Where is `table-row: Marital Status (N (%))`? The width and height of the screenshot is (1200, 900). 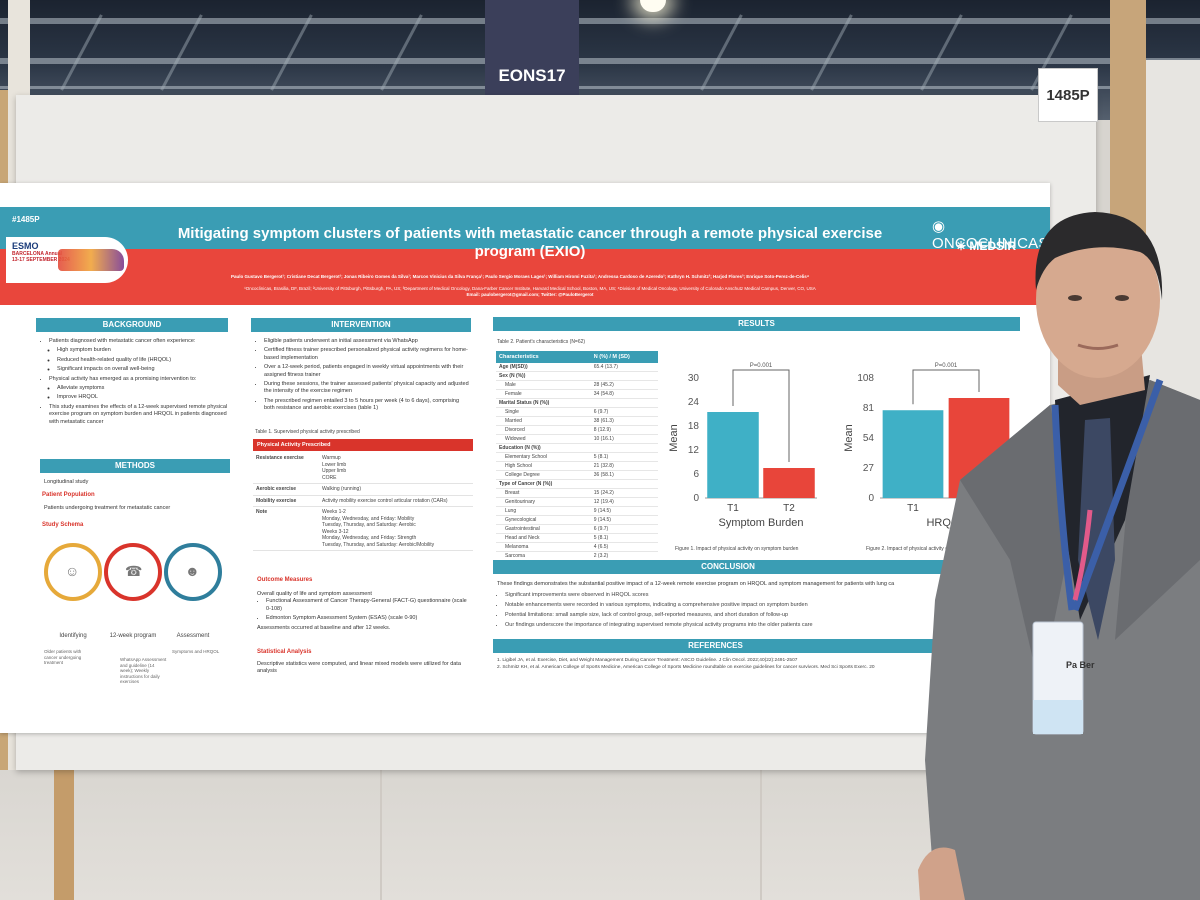 table-row: Marital Status (N (%)) is located at coordinates (577, 403).